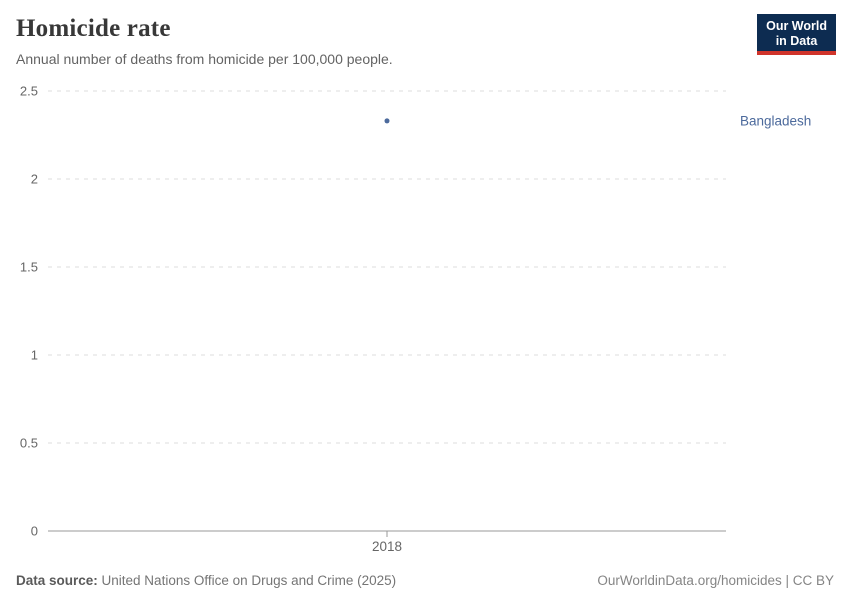 The image size is (850, 600). What do you see at coordinates (57, 580) in the screenshot?
I see `data-source-label: Data source:` at bounding box center [57, 580].